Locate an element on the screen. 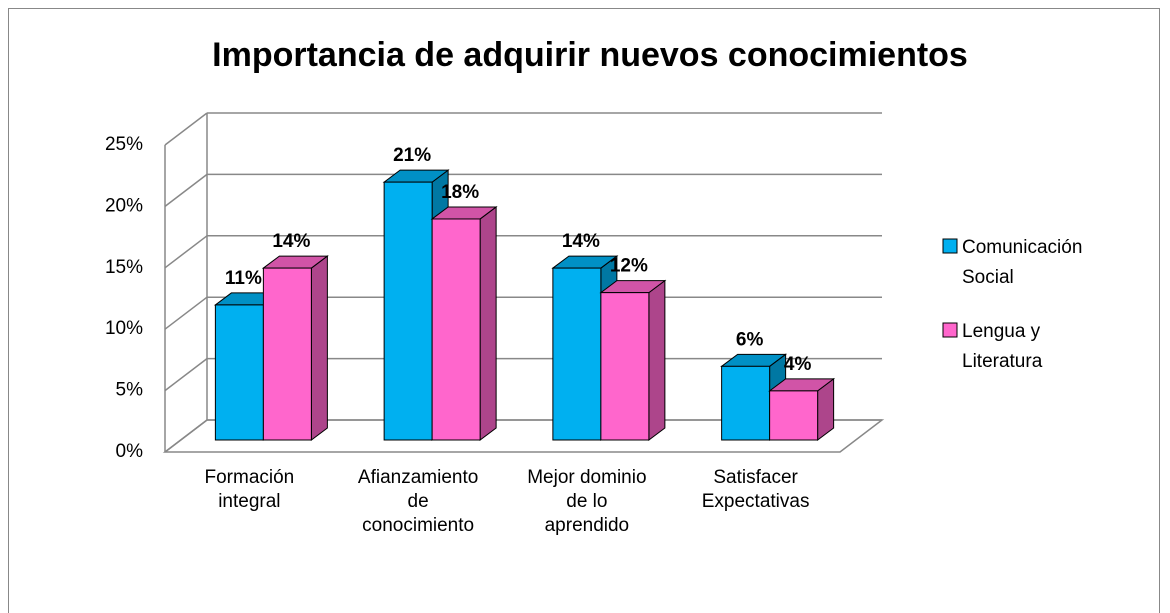 This screenshot has height=613, width=1170. y-tick-label: 20% is located at coordinates (124, 205).